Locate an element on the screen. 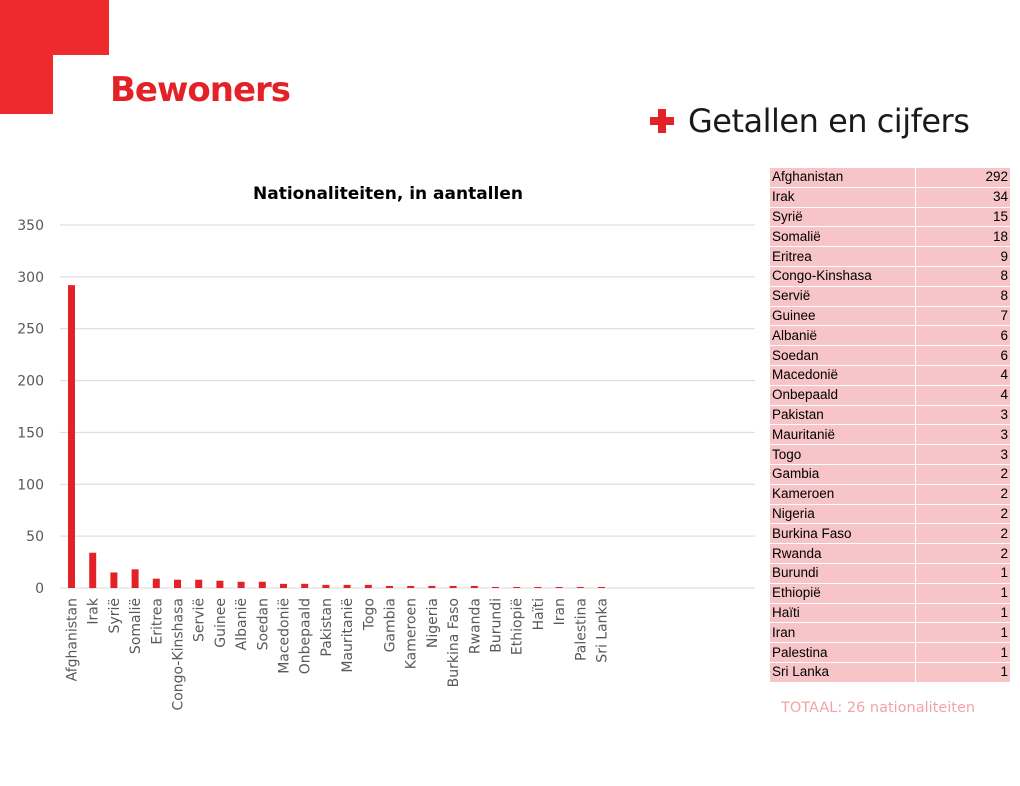 Image resolution: width=1020 pixels, height=786 pixels. table-row: Pakistan 3 is located at coordinates (890, 415).